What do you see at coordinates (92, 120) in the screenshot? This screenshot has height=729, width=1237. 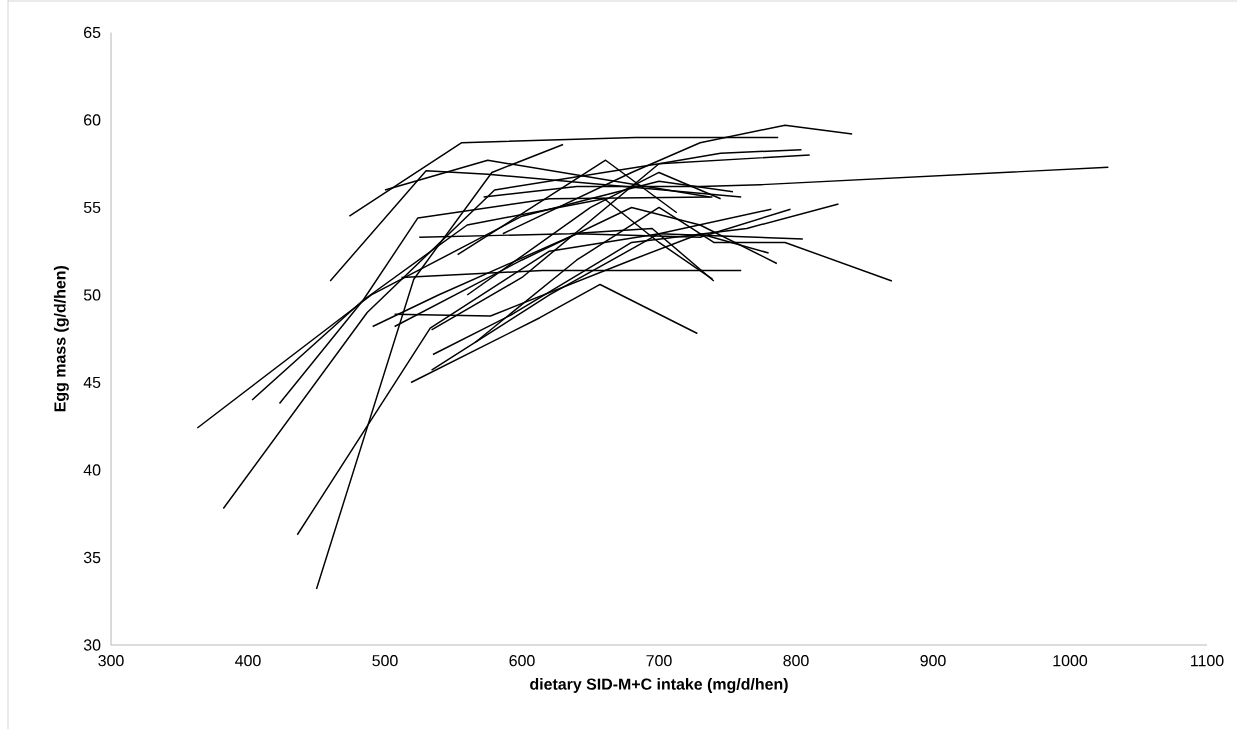 I see `y-tick-label: 60` at bounding box center [92, 120].